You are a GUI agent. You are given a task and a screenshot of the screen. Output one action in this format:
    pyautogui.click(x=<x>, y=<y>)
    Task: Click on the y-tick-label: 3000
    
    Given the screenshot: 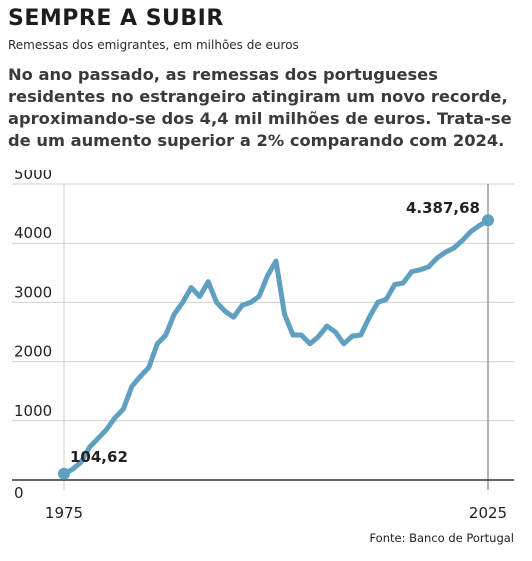 What is the action you would take?
    pyautogui.click(x=33, y=292)
    